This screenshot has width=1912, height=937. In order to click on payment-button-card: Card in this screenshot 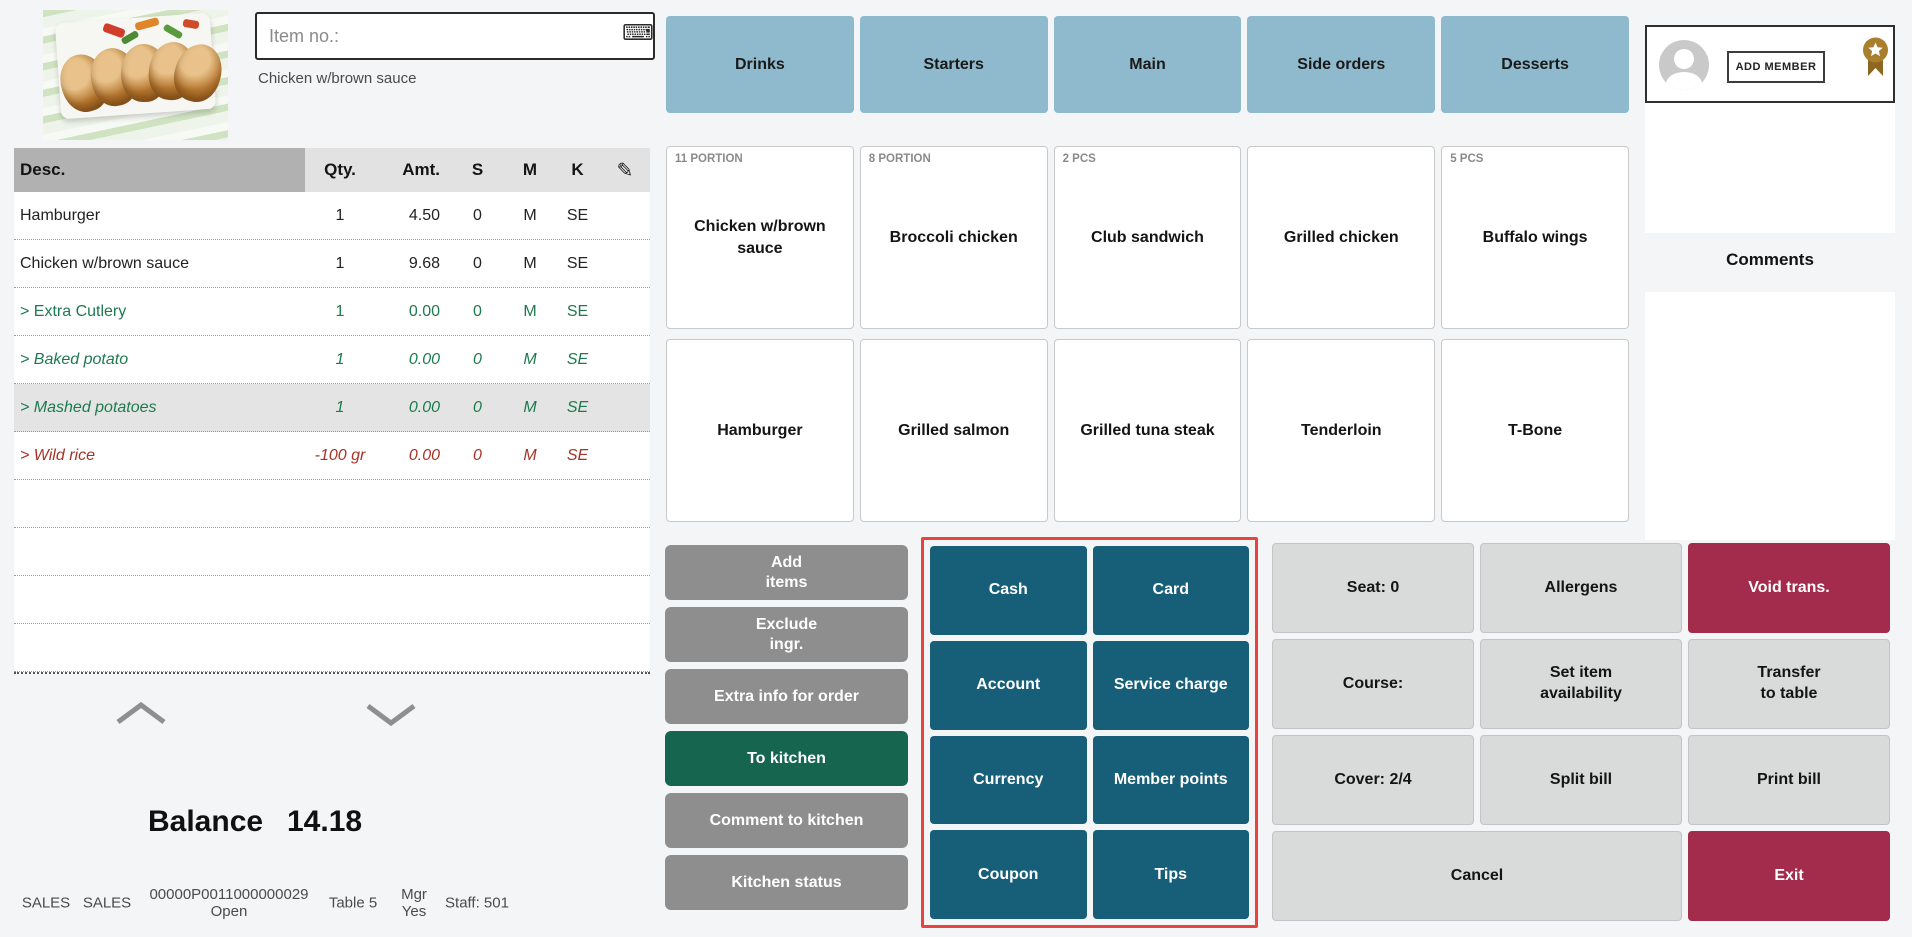, I will do `click(1170, 590)`.